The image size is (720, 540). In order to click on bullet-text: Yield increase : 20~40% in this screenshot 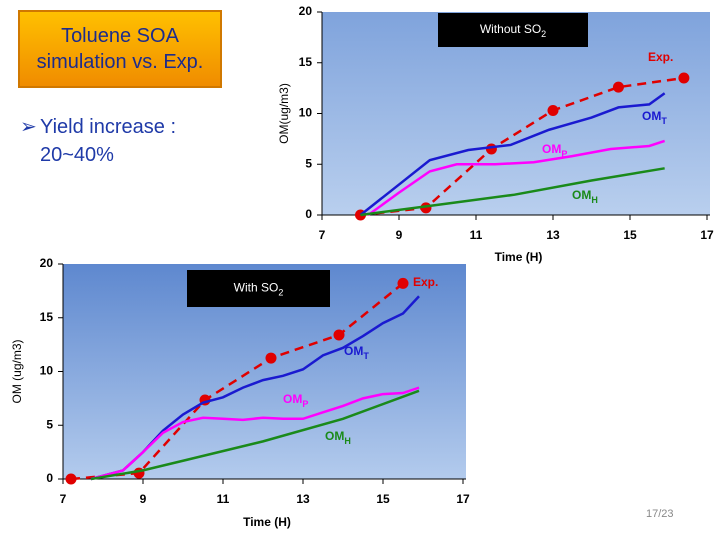, I will do `click(108, 141)`.